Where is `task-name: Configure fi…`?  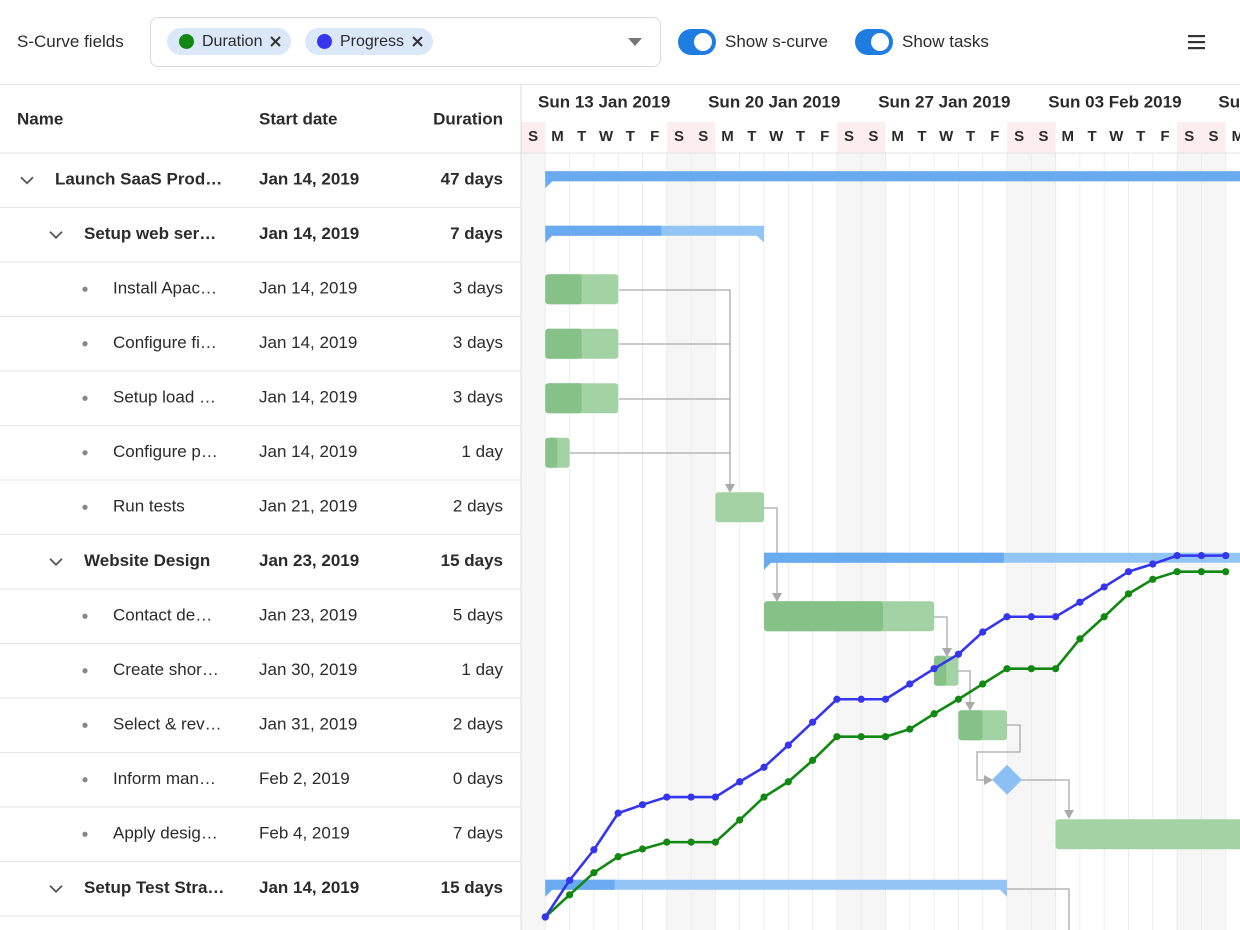
task-name: Configure fi… is located at coordinates (165, 342).